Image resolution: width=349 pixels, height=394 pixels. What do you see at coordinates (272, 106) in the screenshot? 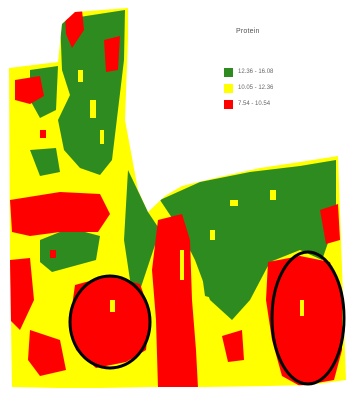
I see `legend-item-low: 7.54 - 10.54` at bounding box center [272, 106].